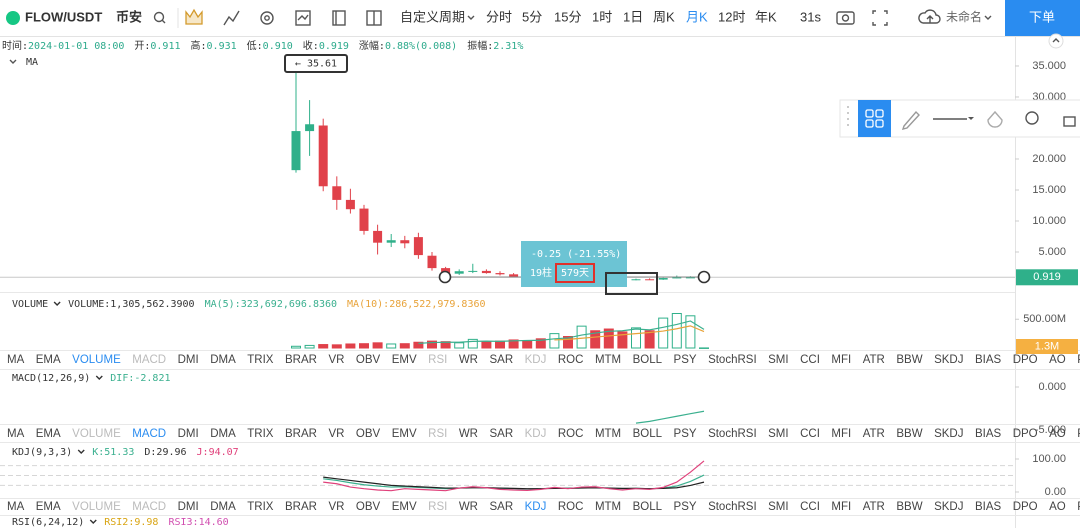 The image size is (1080, 528). Describe the element at coordinates (159, 17) in the screenshot. I see `search-icon` at that location.